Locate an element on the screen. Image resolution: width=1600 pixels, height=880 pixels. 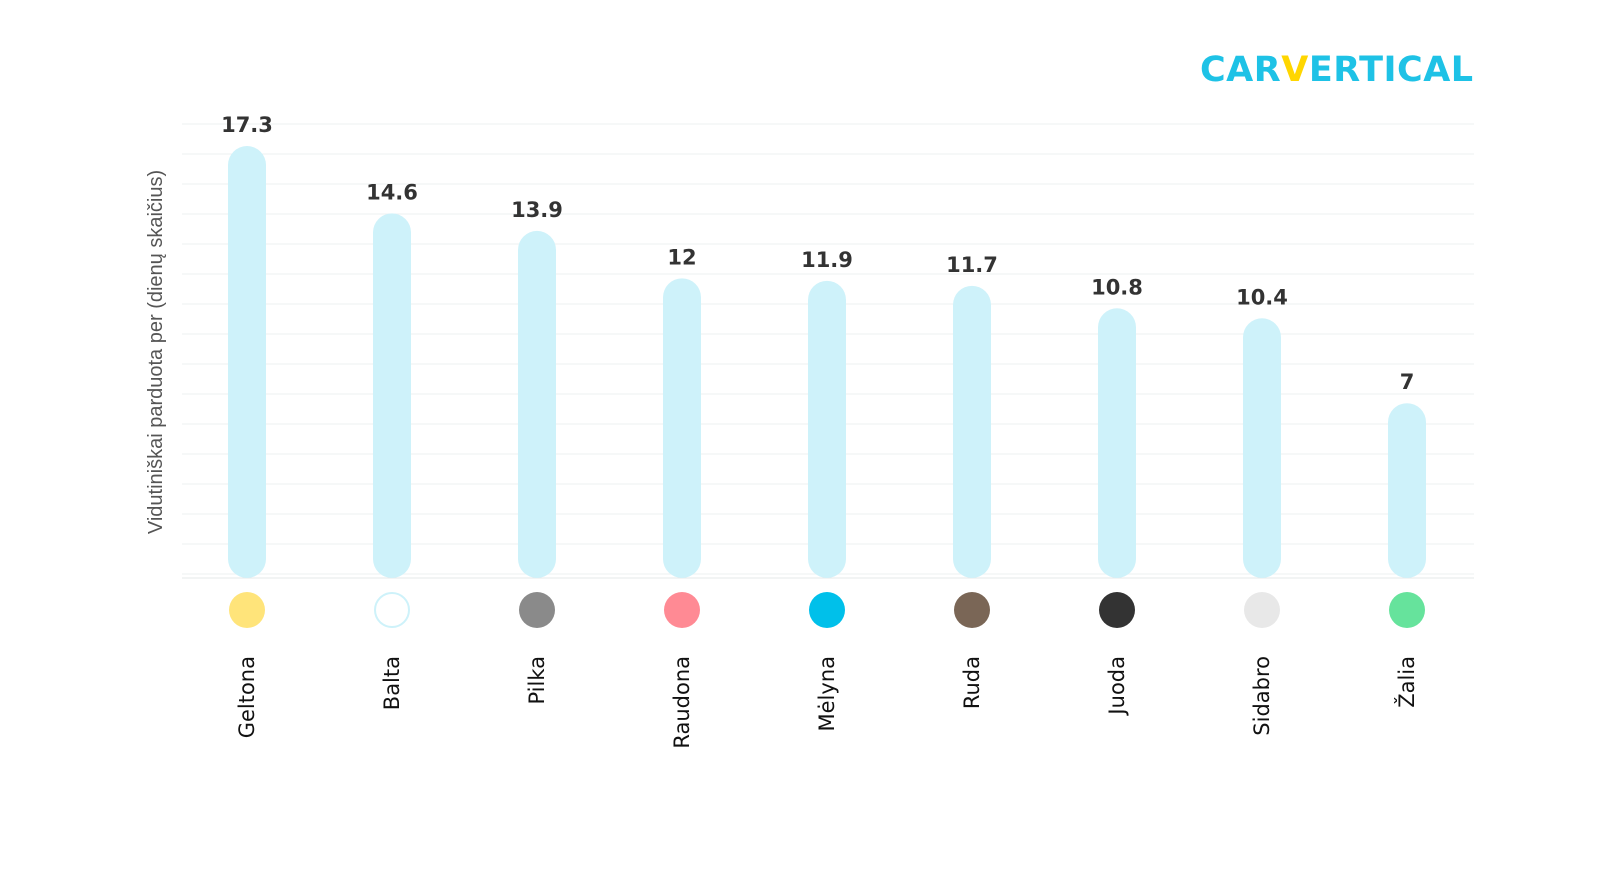
category-label: Juoda is located at coordinates (1117, 686).